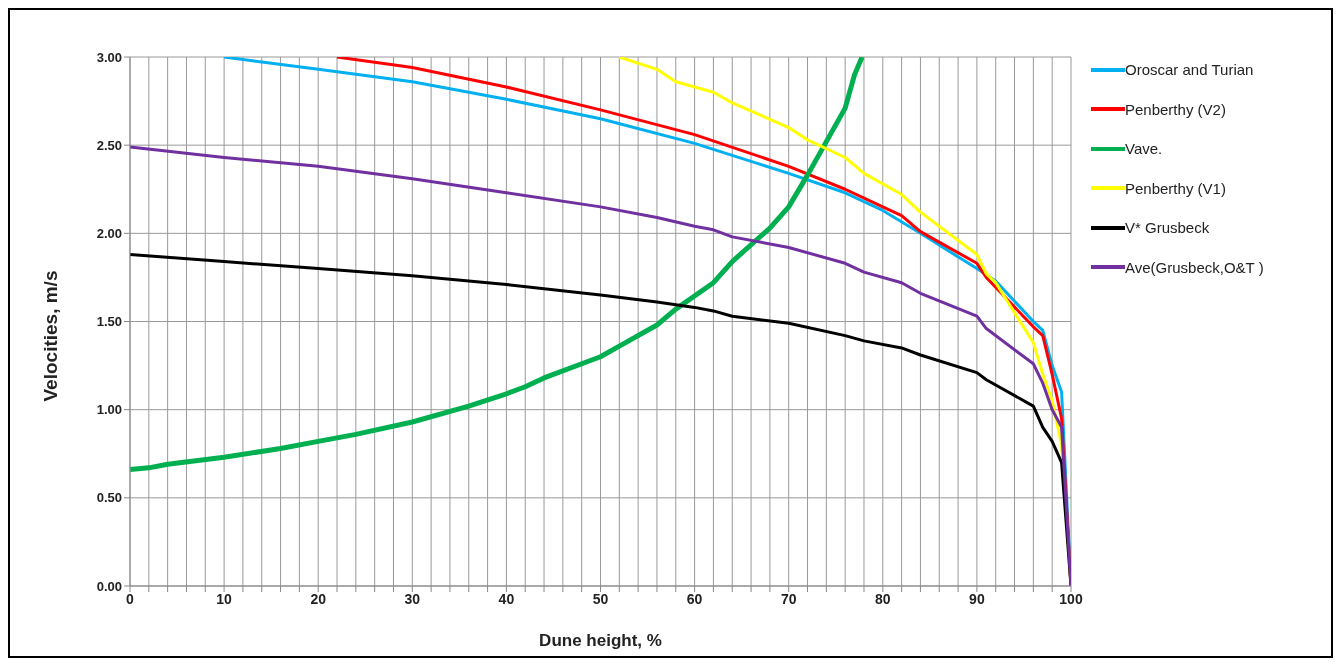 The image size is (1343, 668). What do you see at coordinates (109, 410) in the screenshot?
I see `y-tick-label: 1.00` at bounding box center [109, 410].